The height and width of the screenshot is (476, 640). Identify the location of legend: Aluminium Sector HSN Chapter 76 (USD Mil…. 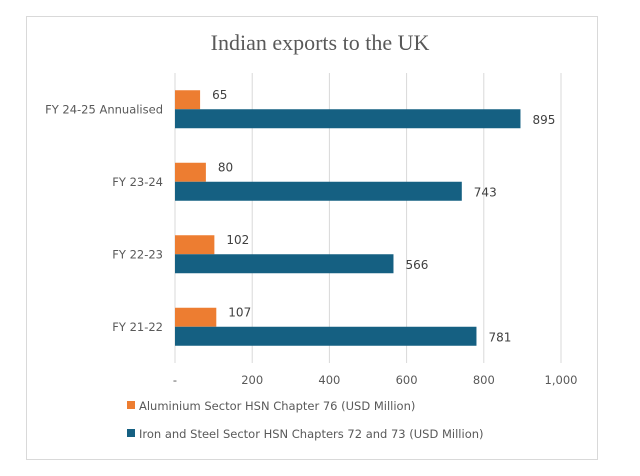
(305, 420).